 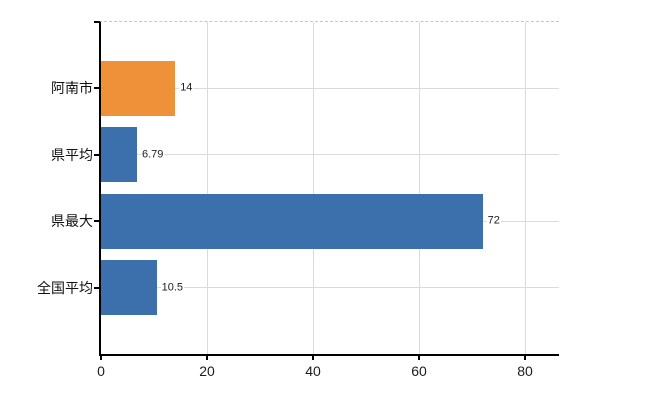 I want to click on bar-value-label: 6.79, so click(x=152, y=154).